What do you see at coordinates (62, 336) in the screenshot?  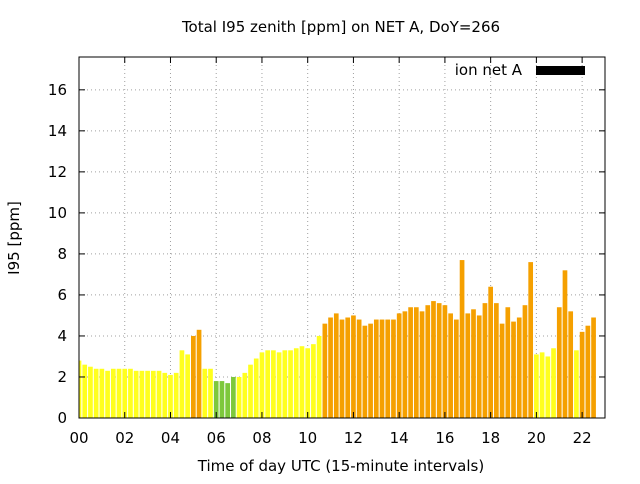 I see `y-tick-label: 4` at bounding box center [62, 336].